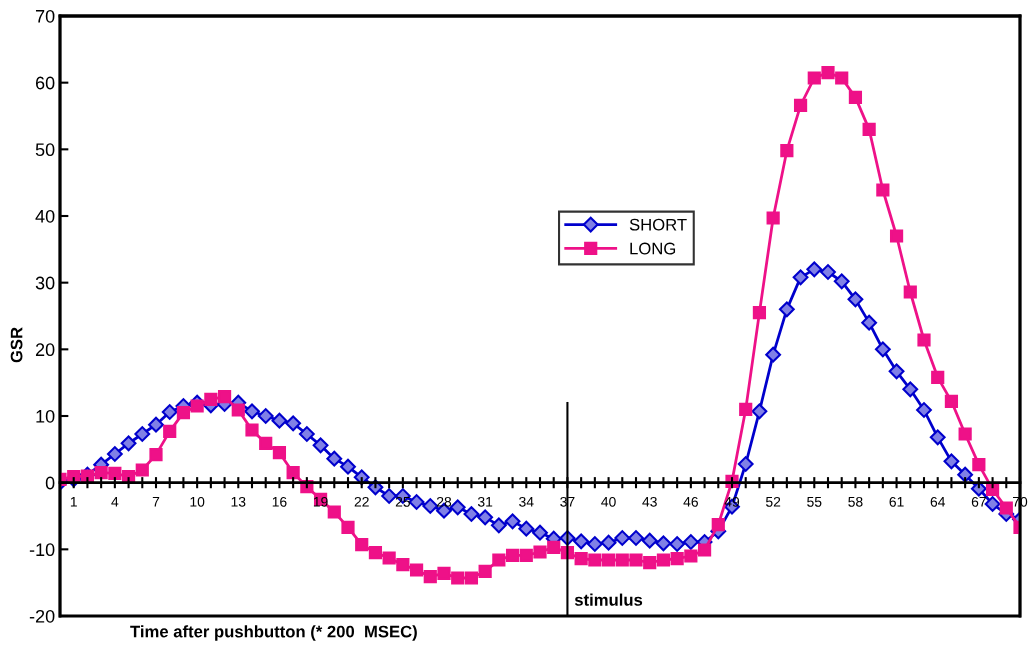  Describe the element at coordinates (45, 283) in the screenshot. I see `y-tick-label: 30` at that location.